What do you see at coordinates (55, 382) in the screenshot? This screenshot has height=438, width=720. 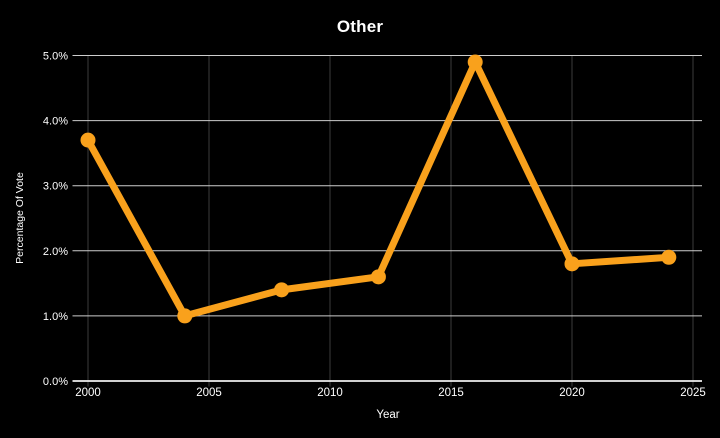 I see `y-tick-label: 0.0%` at bounding box center [55, 382].